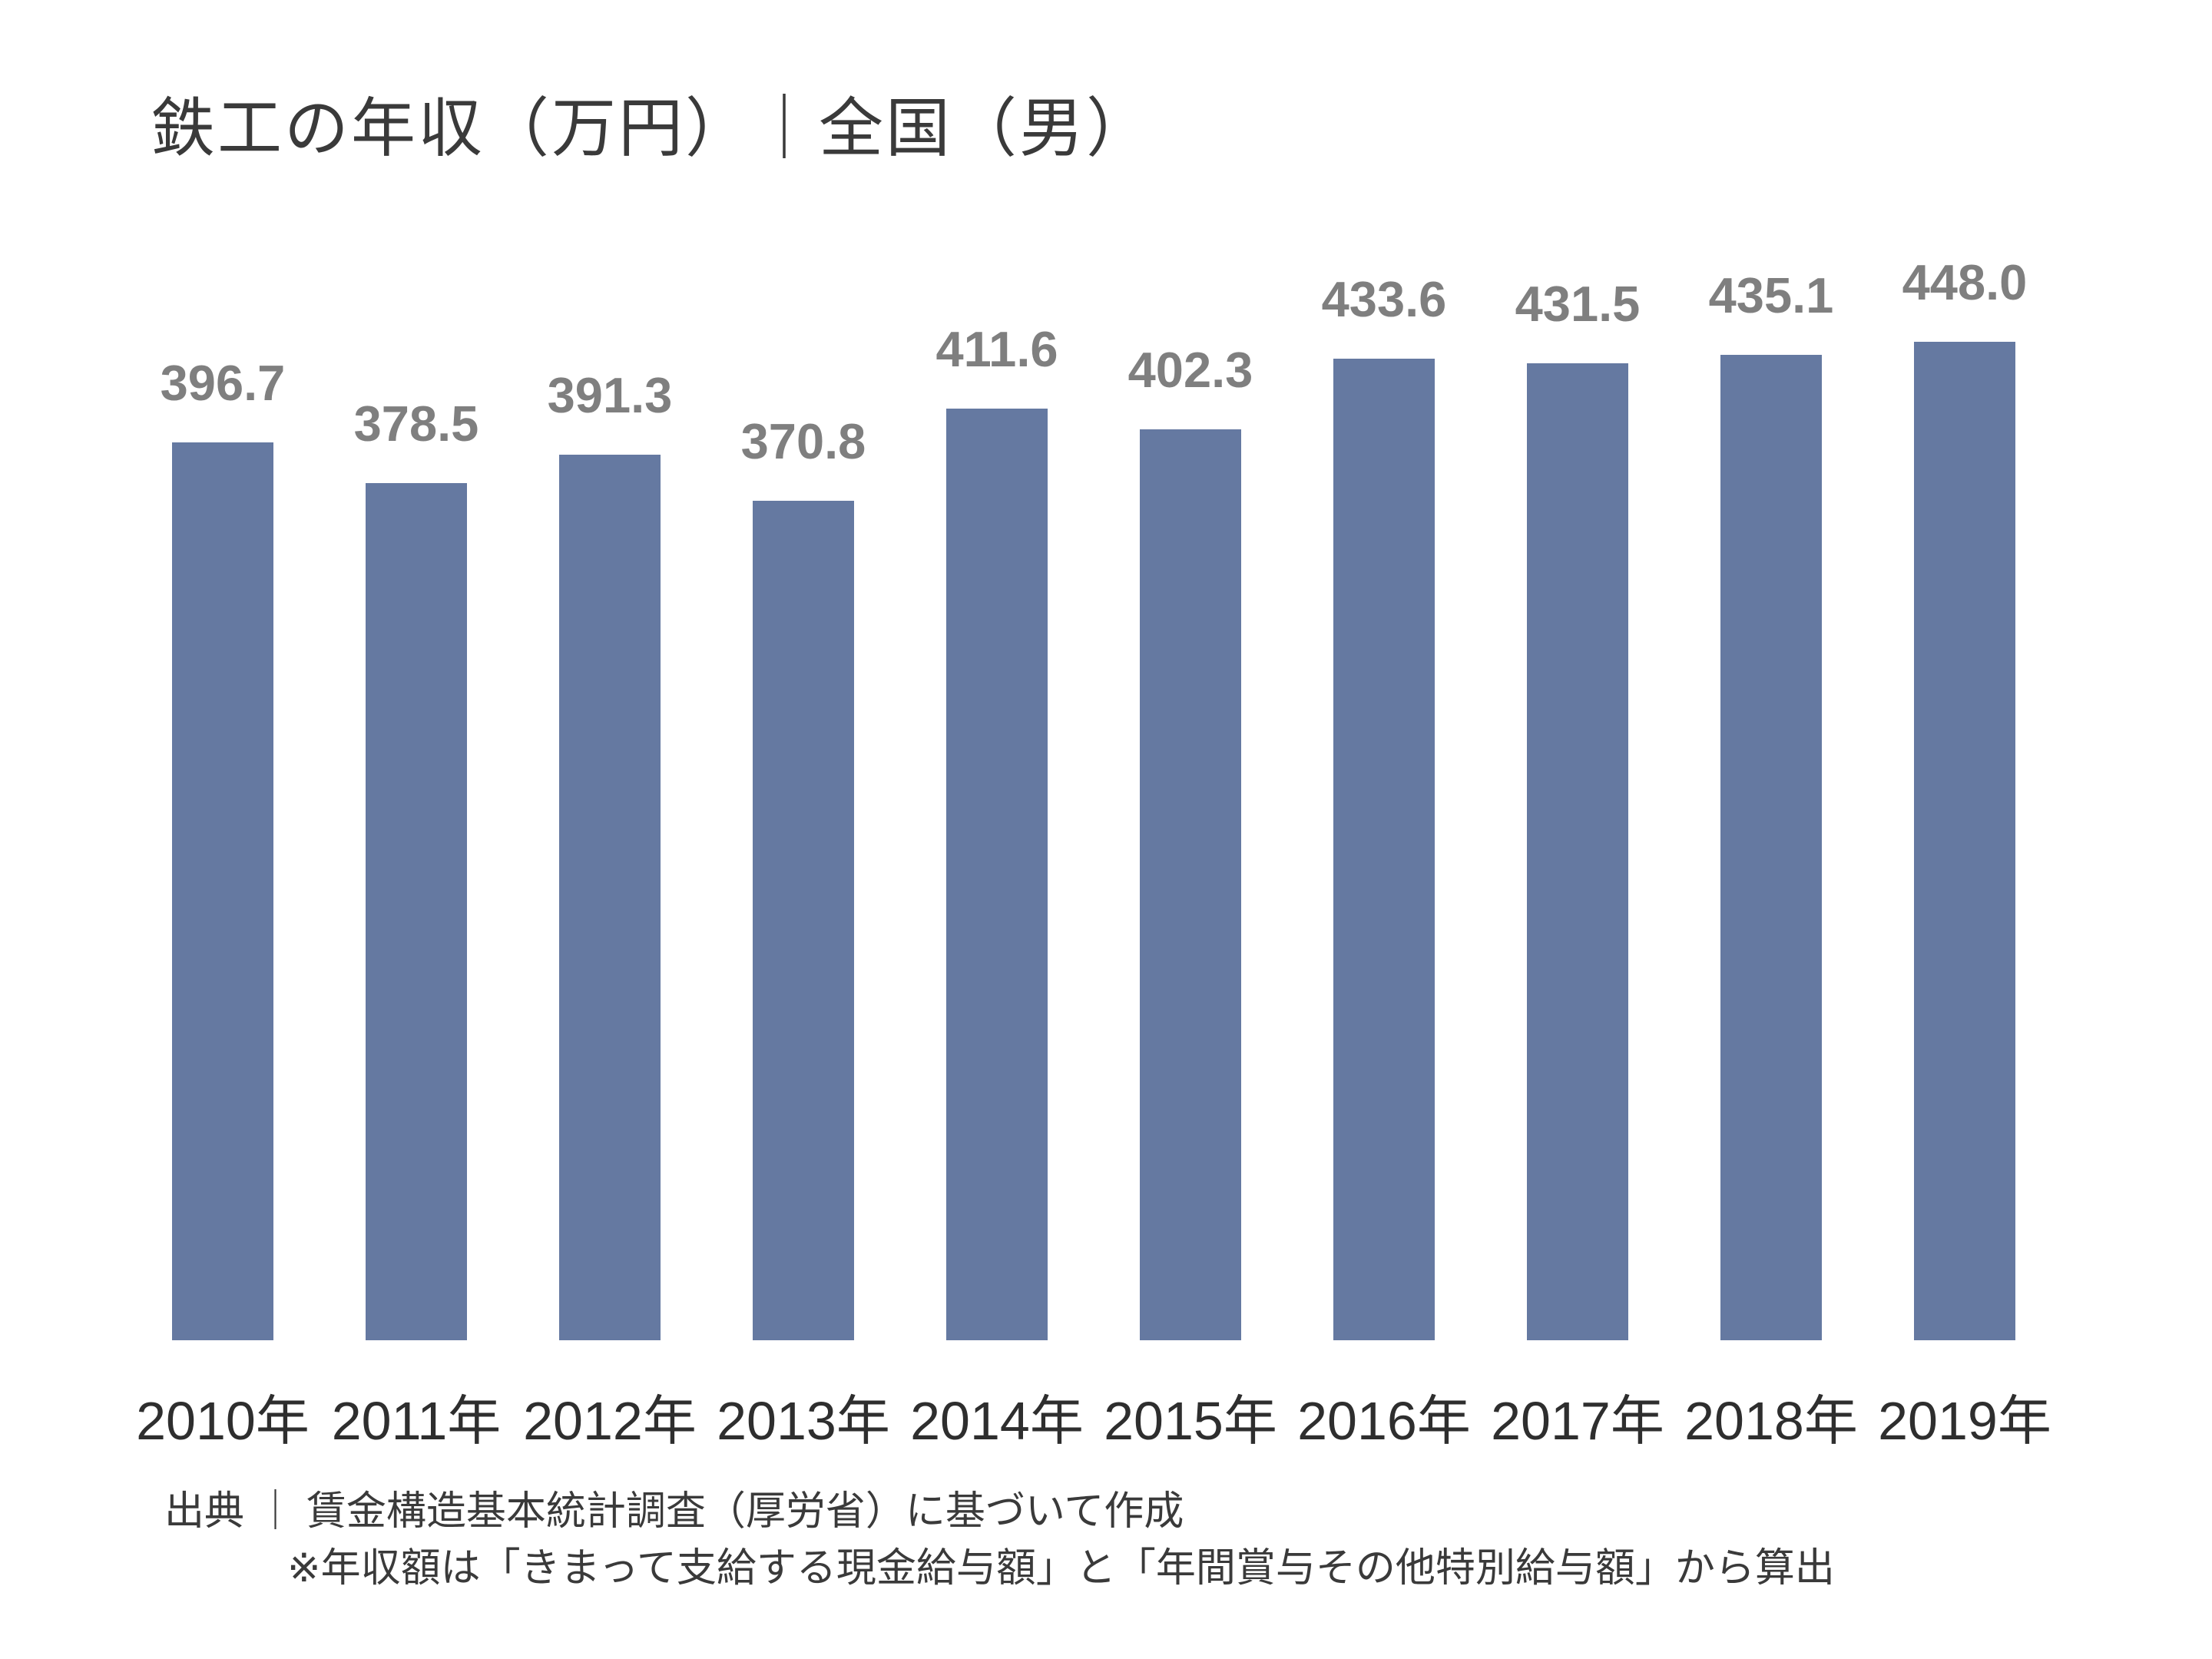 Image resolution: width=2212 pixels, height=1659 pixels. What do you see at coordinates (417, 1421) in the screenshot?
I see `x-axis-label: 2011年` at bounding box center [417, 1421].